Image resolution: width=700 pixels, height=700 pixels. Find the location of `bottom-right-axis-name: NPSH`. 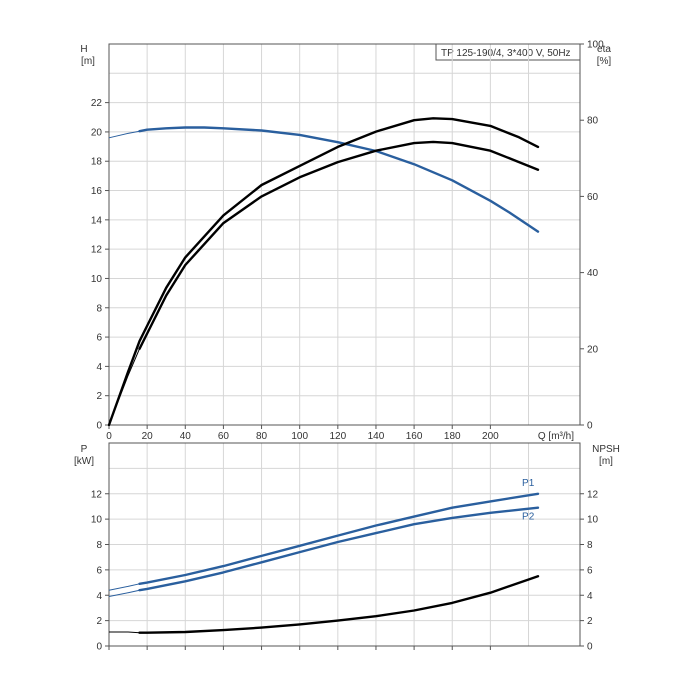

bottom-right-axis-name: NPSH is located at coordinates (606, 449).